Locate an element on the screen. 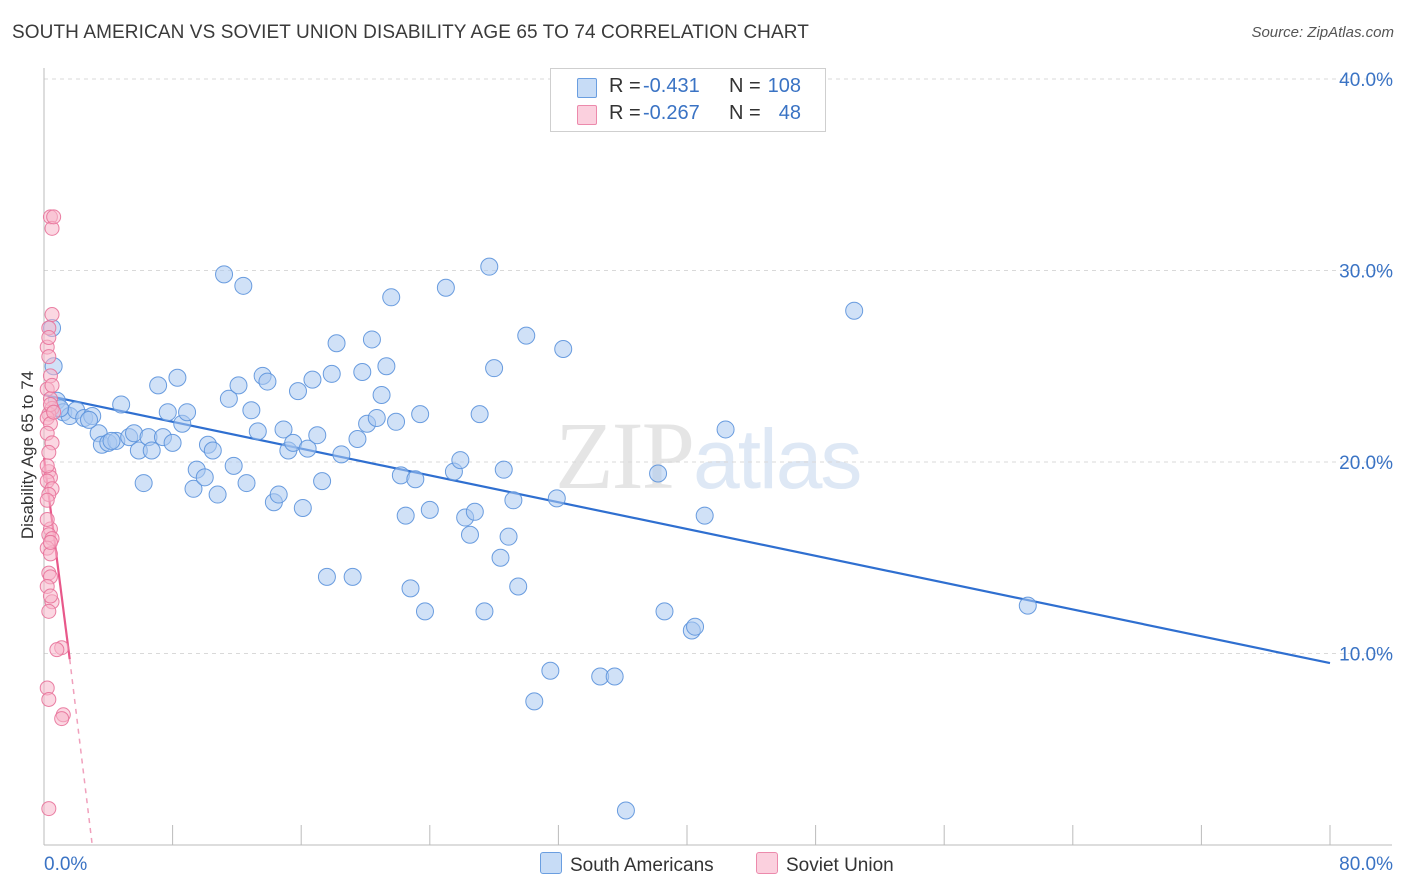 This screenshot has height=892, width=1406. bottom-legend-south-americans: South Americans is located at coordinates (627, 864).